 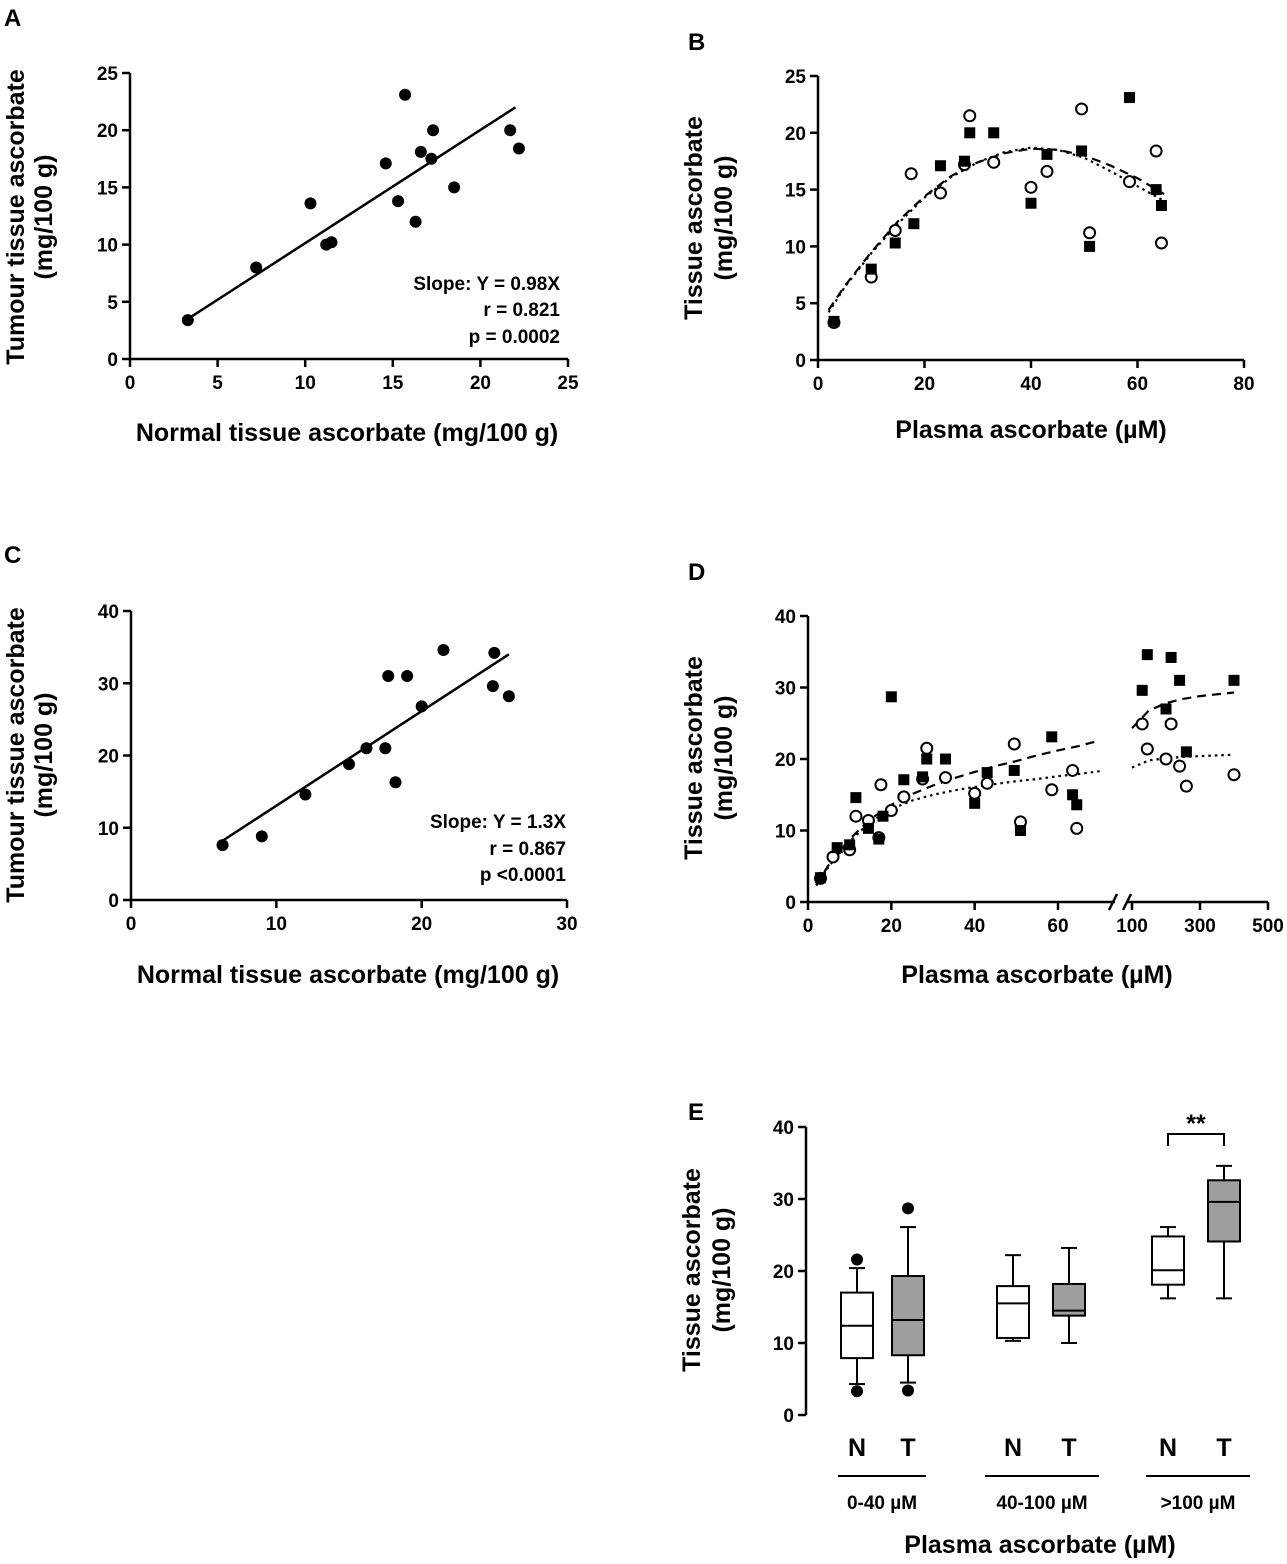 What do you see at coordinates (1268, 926) in the screenshot?
I see `panel-d-xtick-label: 500` at bounding box center [1268, 926].